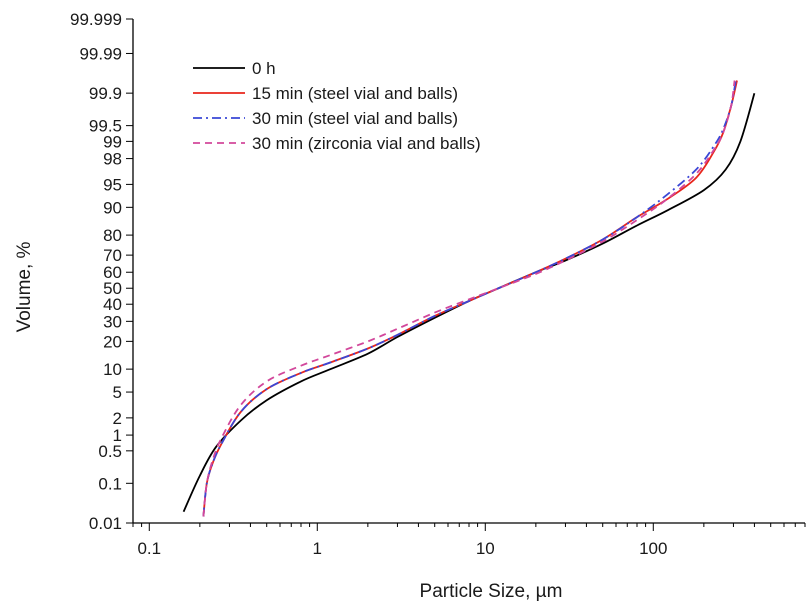 Image resolution: width=810 pixels, height=607 pixels. What do you see at coordinates (469, 540) in the screenshot?
I see `x-axis-ticks: 0.1 1 10 100` at bounding box center [469, 540].